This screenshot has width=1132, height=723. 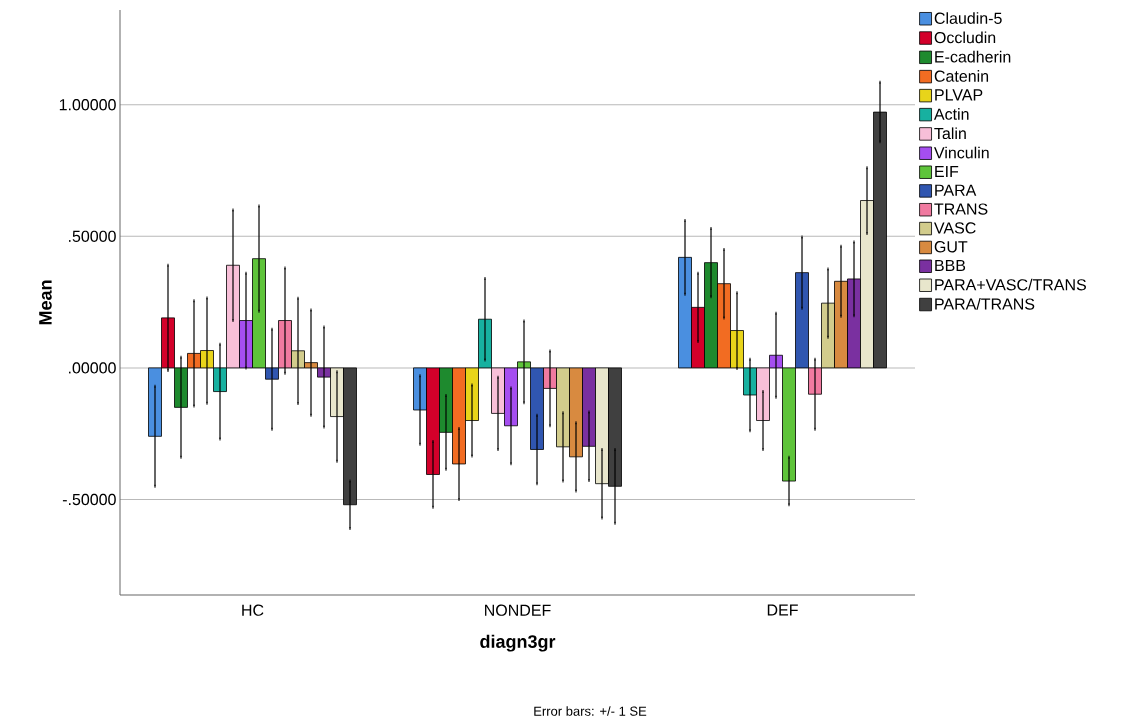 What do you see at coordinates (590, 711) in the screenshot?
I see `text: Error bars: +/- 1 SE` at bounding box center [590, 711].